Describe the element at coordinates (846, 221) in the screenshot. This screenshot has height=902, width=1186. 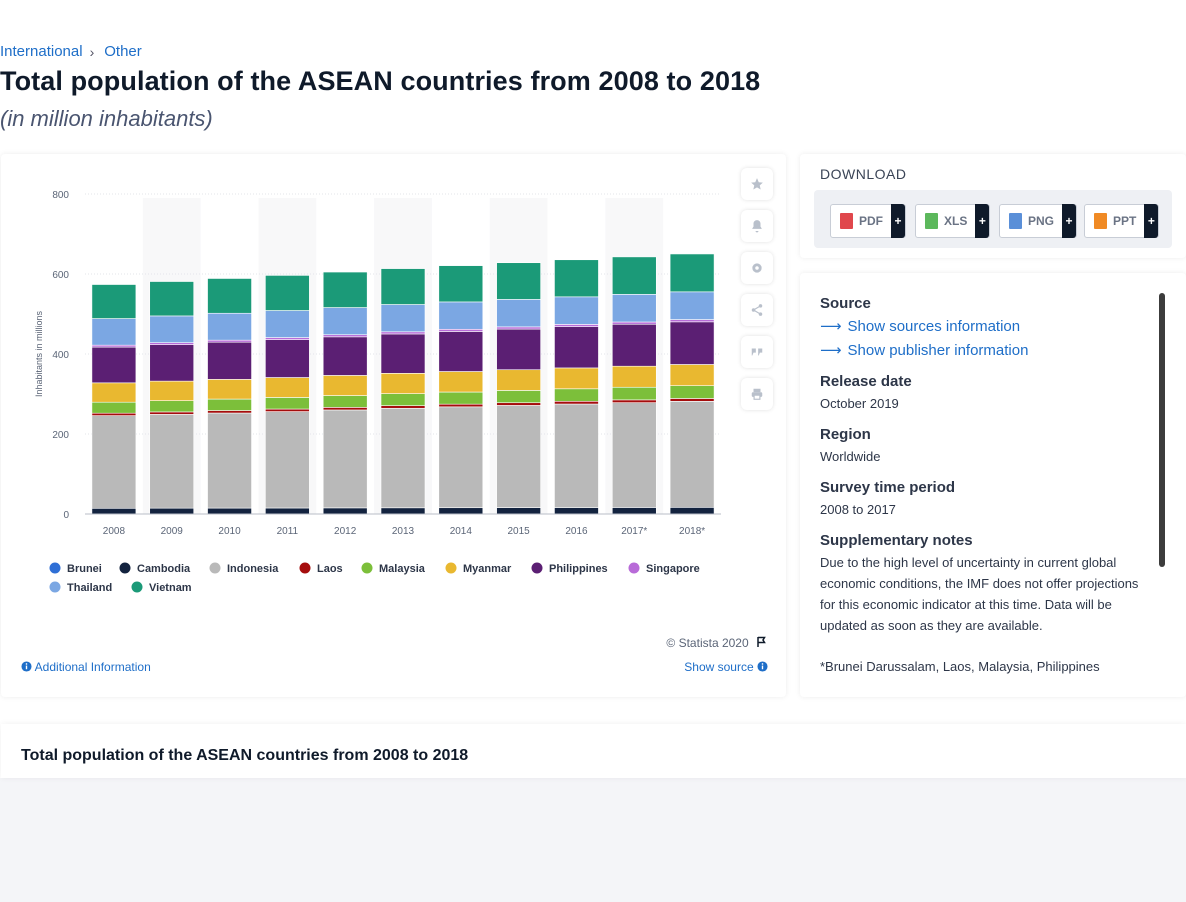
I see `pdf-file-icon` at that location.